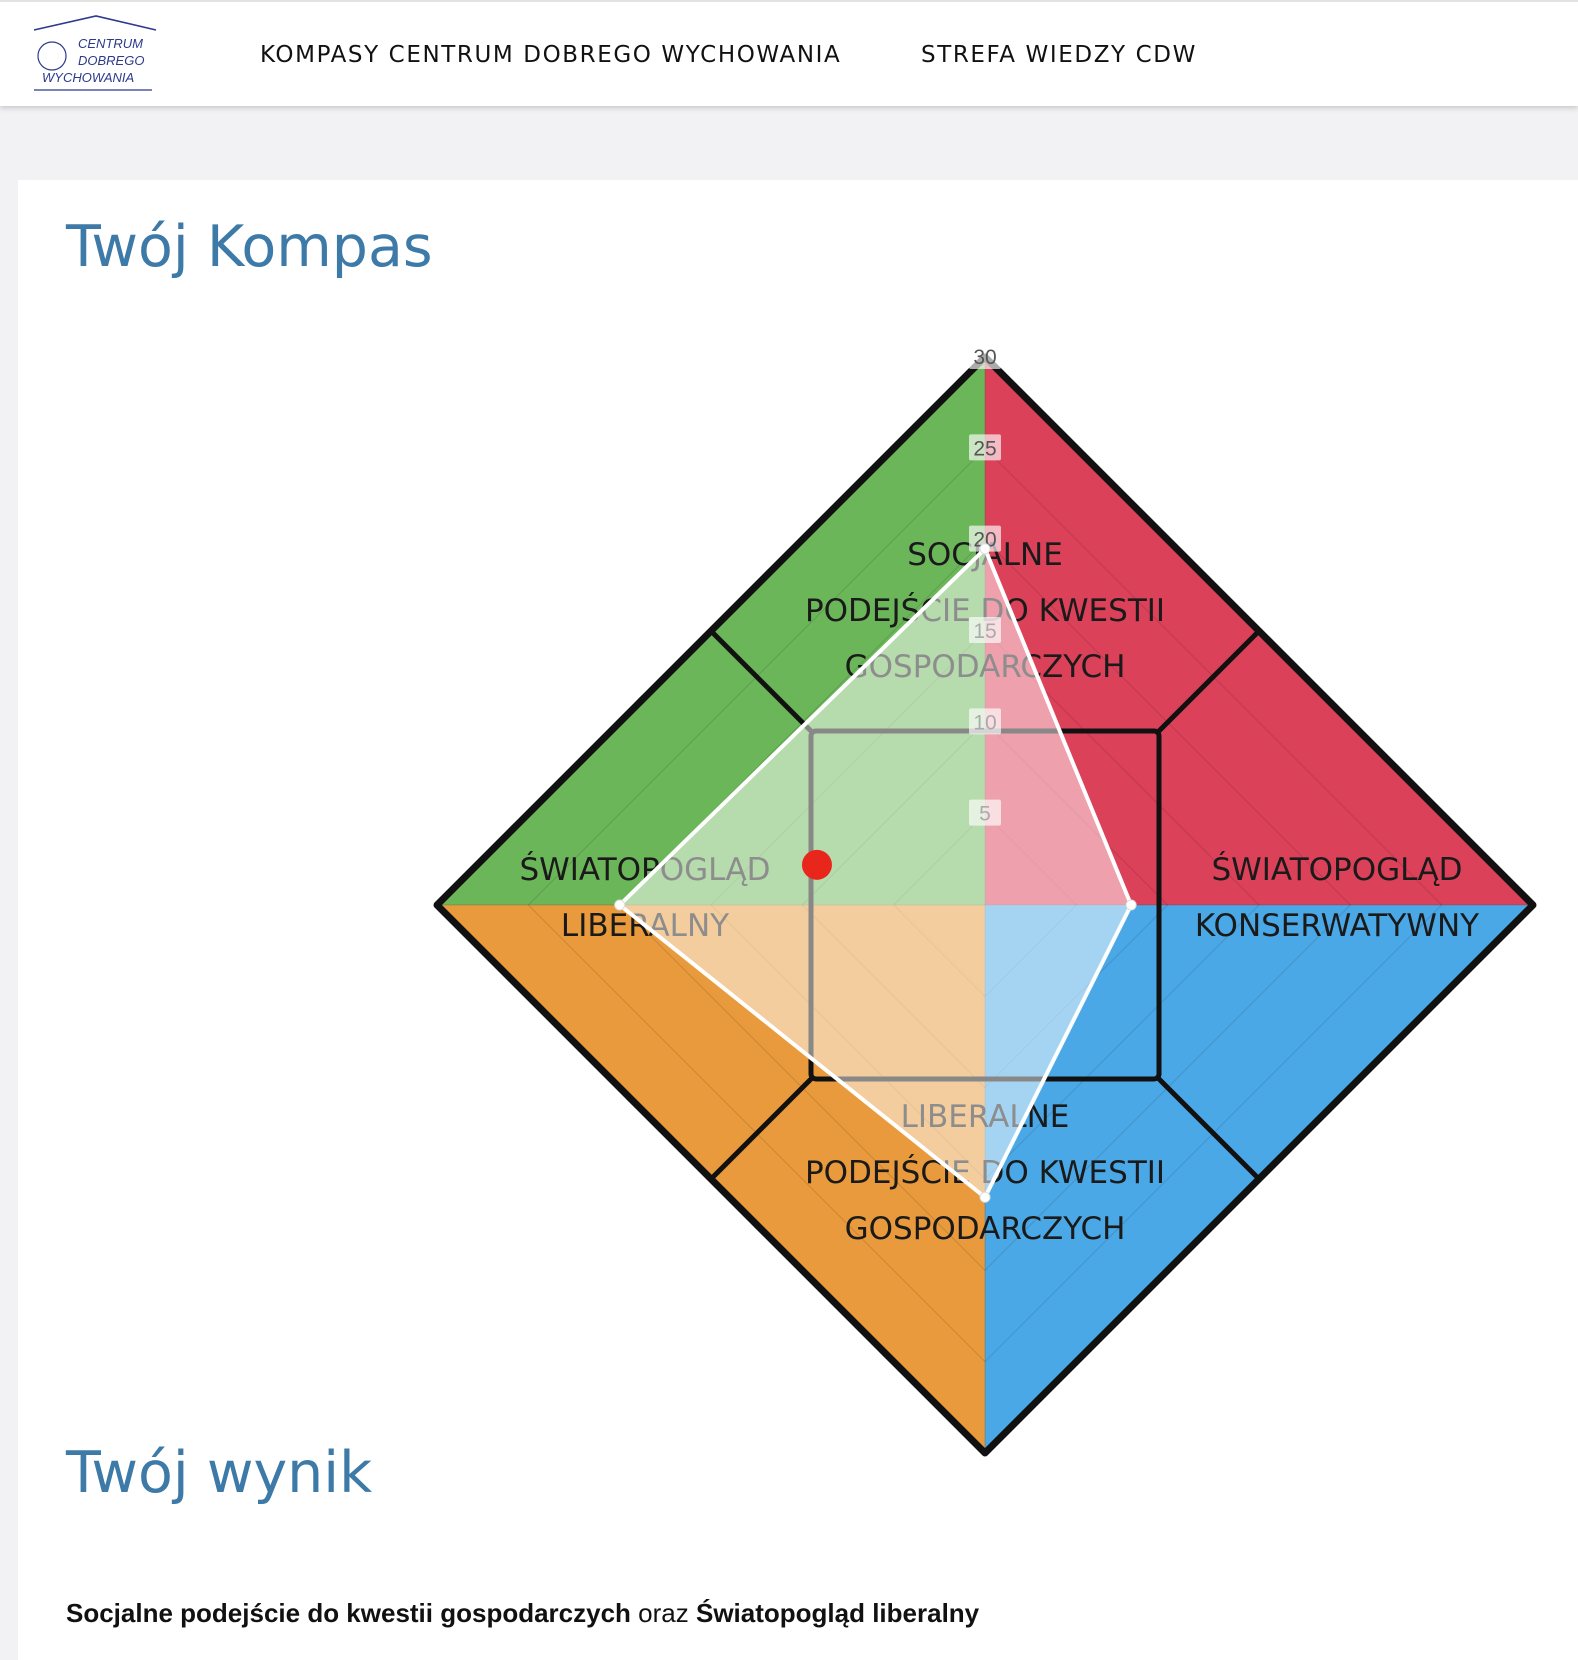 This screenshot has height=1660, width=1578. I want to click on tick-label-30: 30, so click(984, 357).